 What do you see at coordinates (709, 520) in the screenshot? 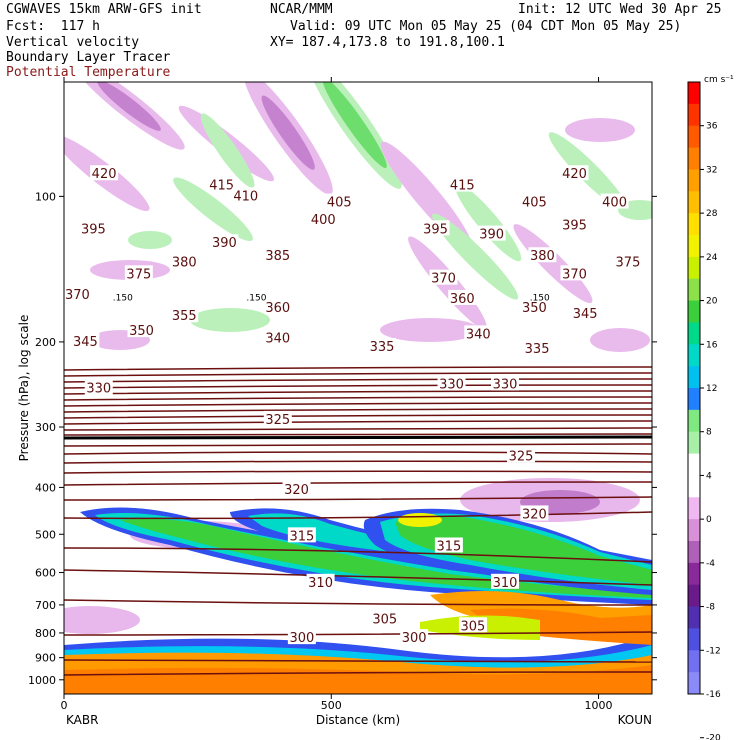
I see `colorbar-tick-label: 0` at bounding box center [709, 520].